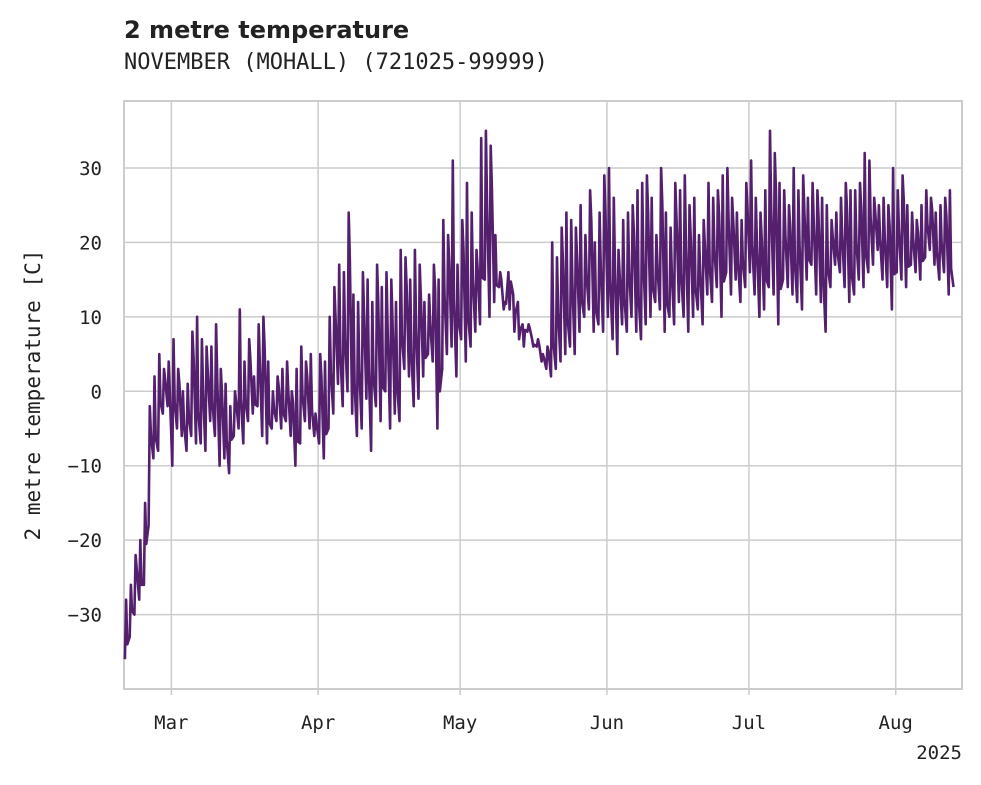 The width and height of the screenshot is (981, 785). I want to click on x-tick-label: Jul, so click(749, 723).